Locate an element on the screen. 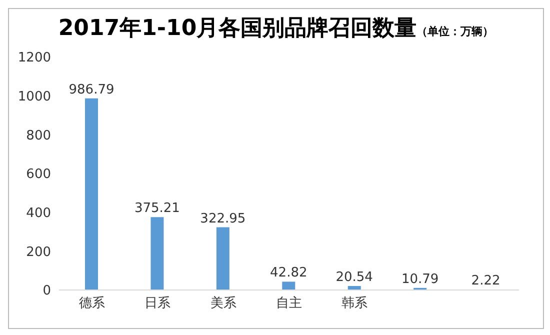  y-tick-label: 1200 is located at coordinates (34, 58).